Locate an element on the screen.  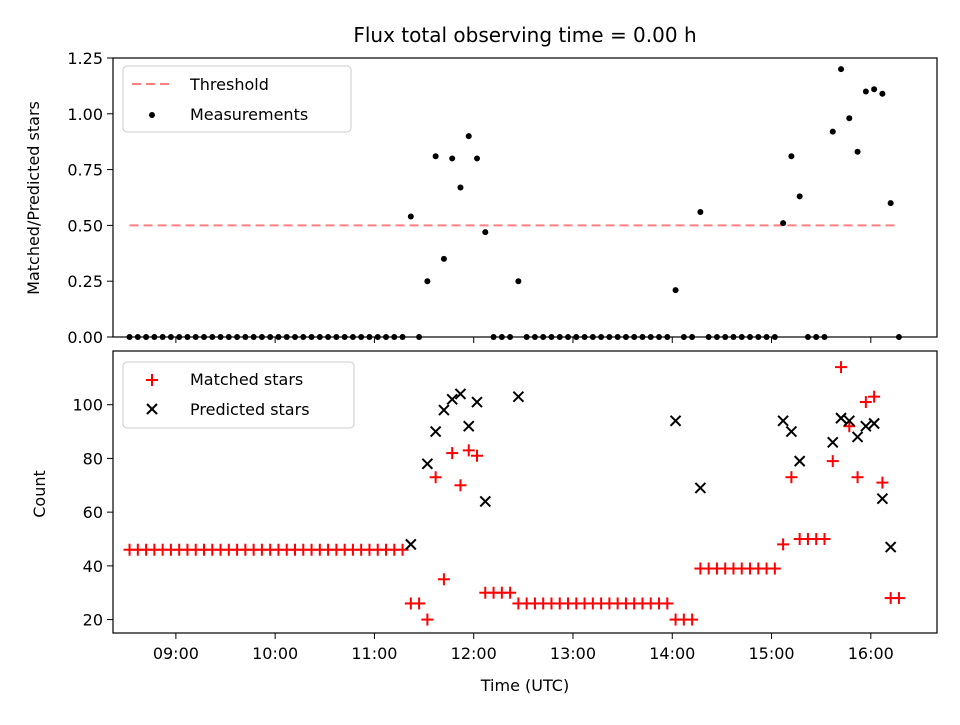
bottom-y-tick-label: 40 is located at coordinates (93, 566).